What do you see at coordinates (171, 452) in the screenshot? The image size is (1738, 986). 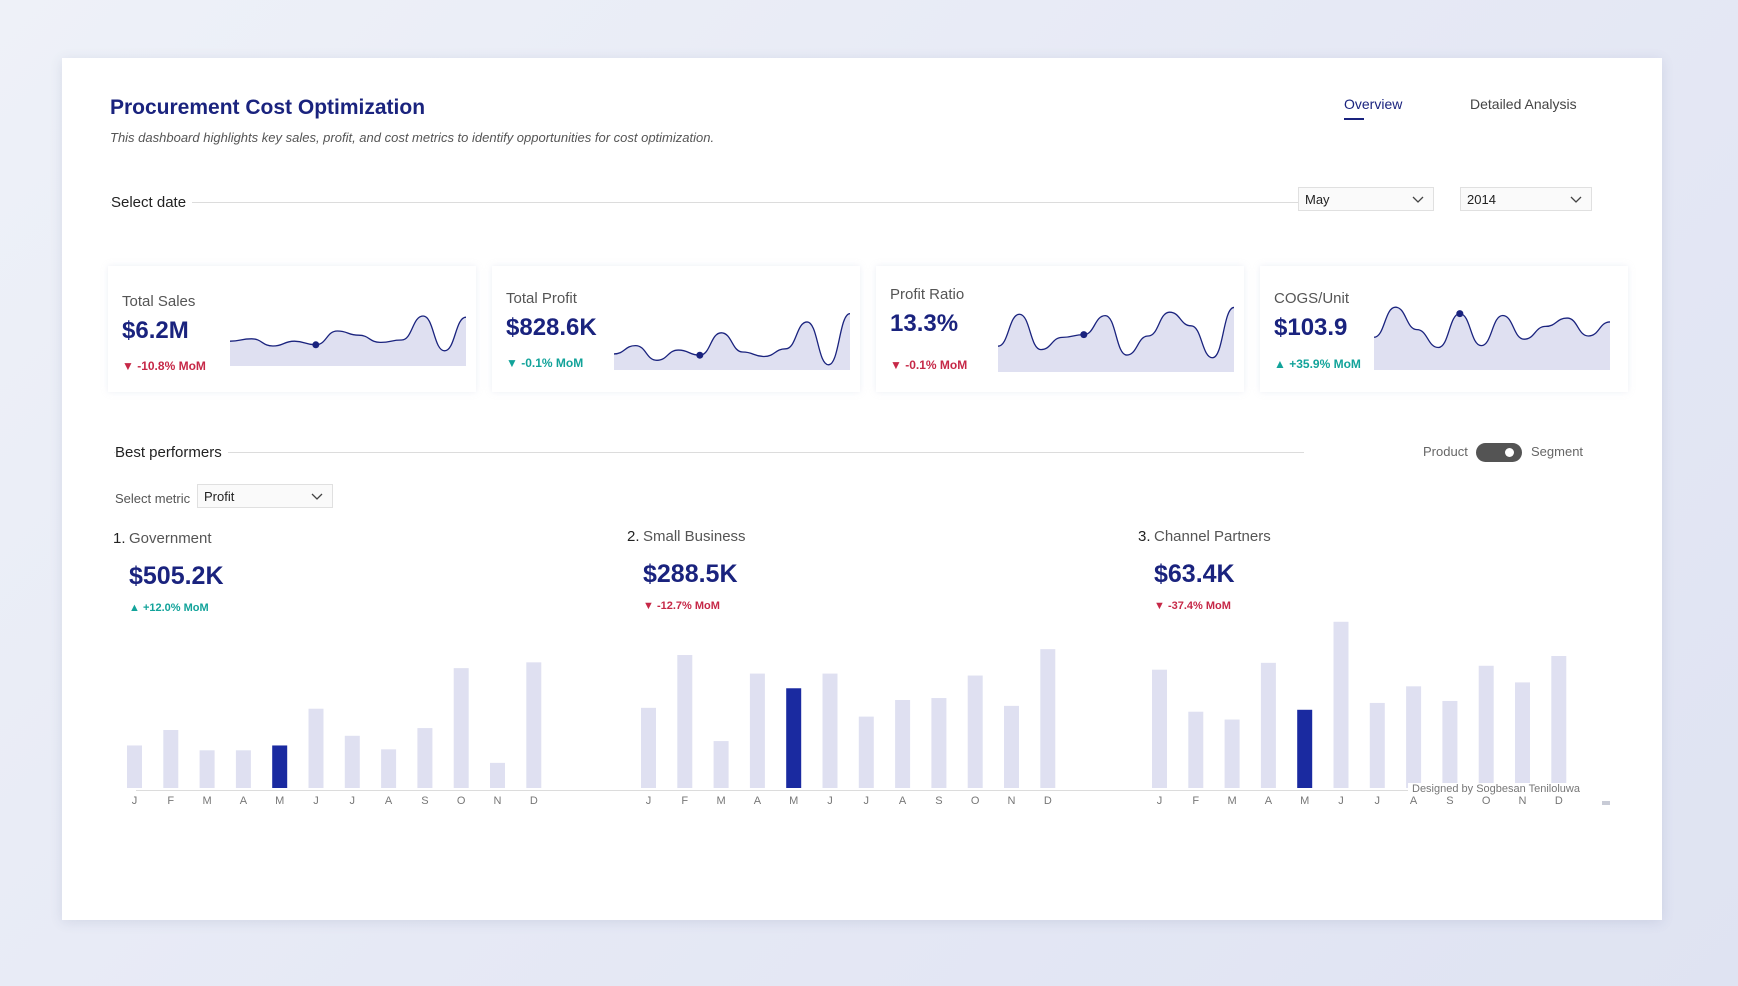 I see `best-performers-label: Best performers` at bounding box center [171, 452].